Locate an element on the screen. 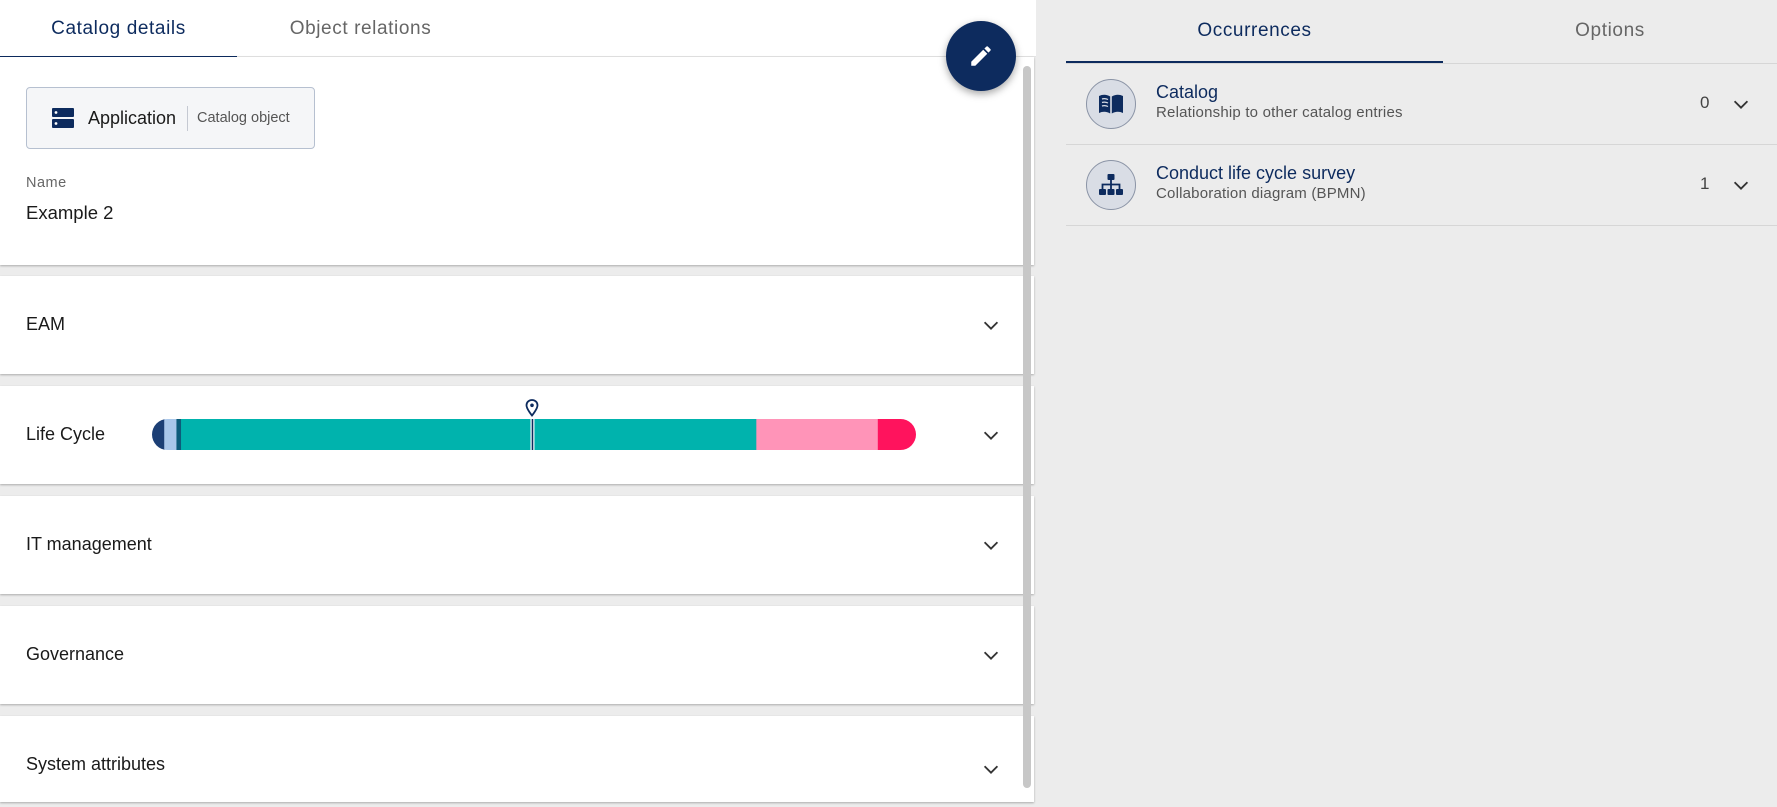 This screenshot has height=807, width=1777. tab-options: Options is located at coordinates (1610, 31).